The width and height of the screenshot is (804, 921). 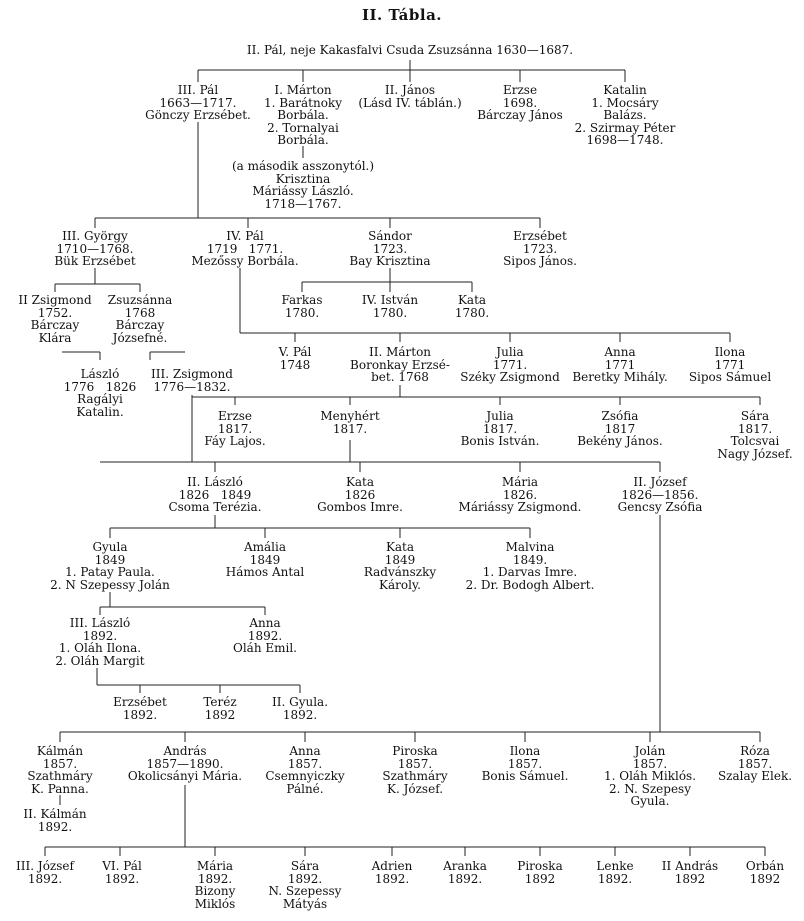 What do you see at coordinates (392, 872) in the screenshot?
I see `person-adrien: Adrien 1892.` at bounding box center [392, 872].